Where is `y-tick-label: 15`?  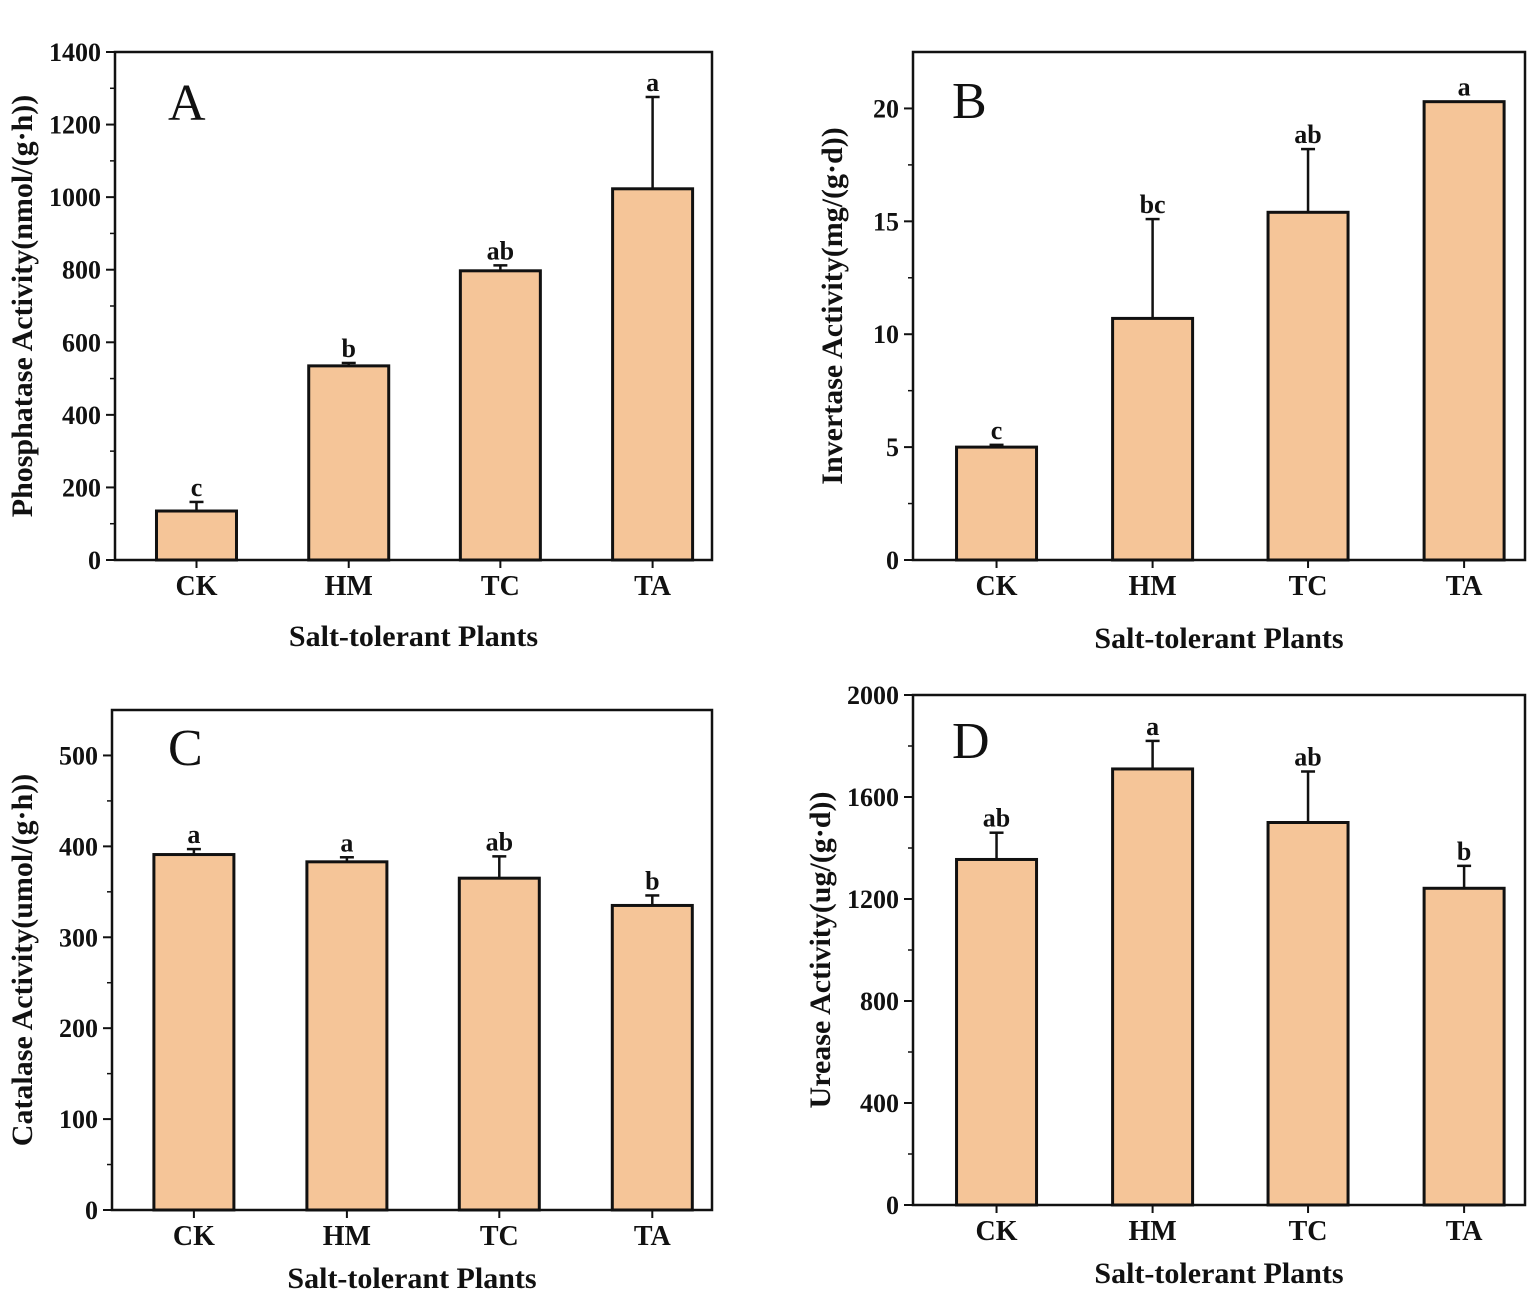 y-tick-label: 15 is located at coordinates (886, 221).